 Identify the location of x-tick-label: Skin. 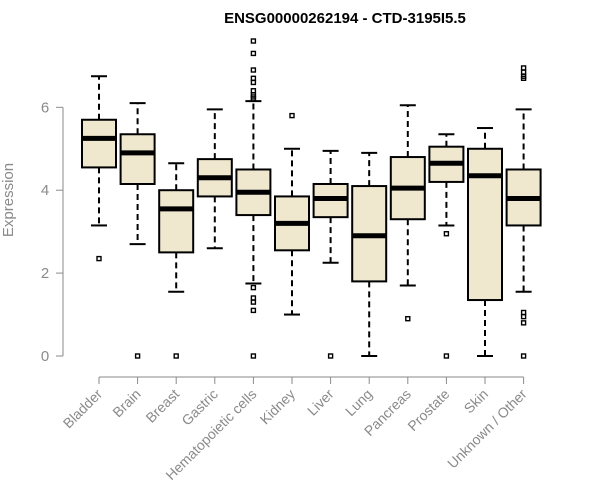
(476, 401).